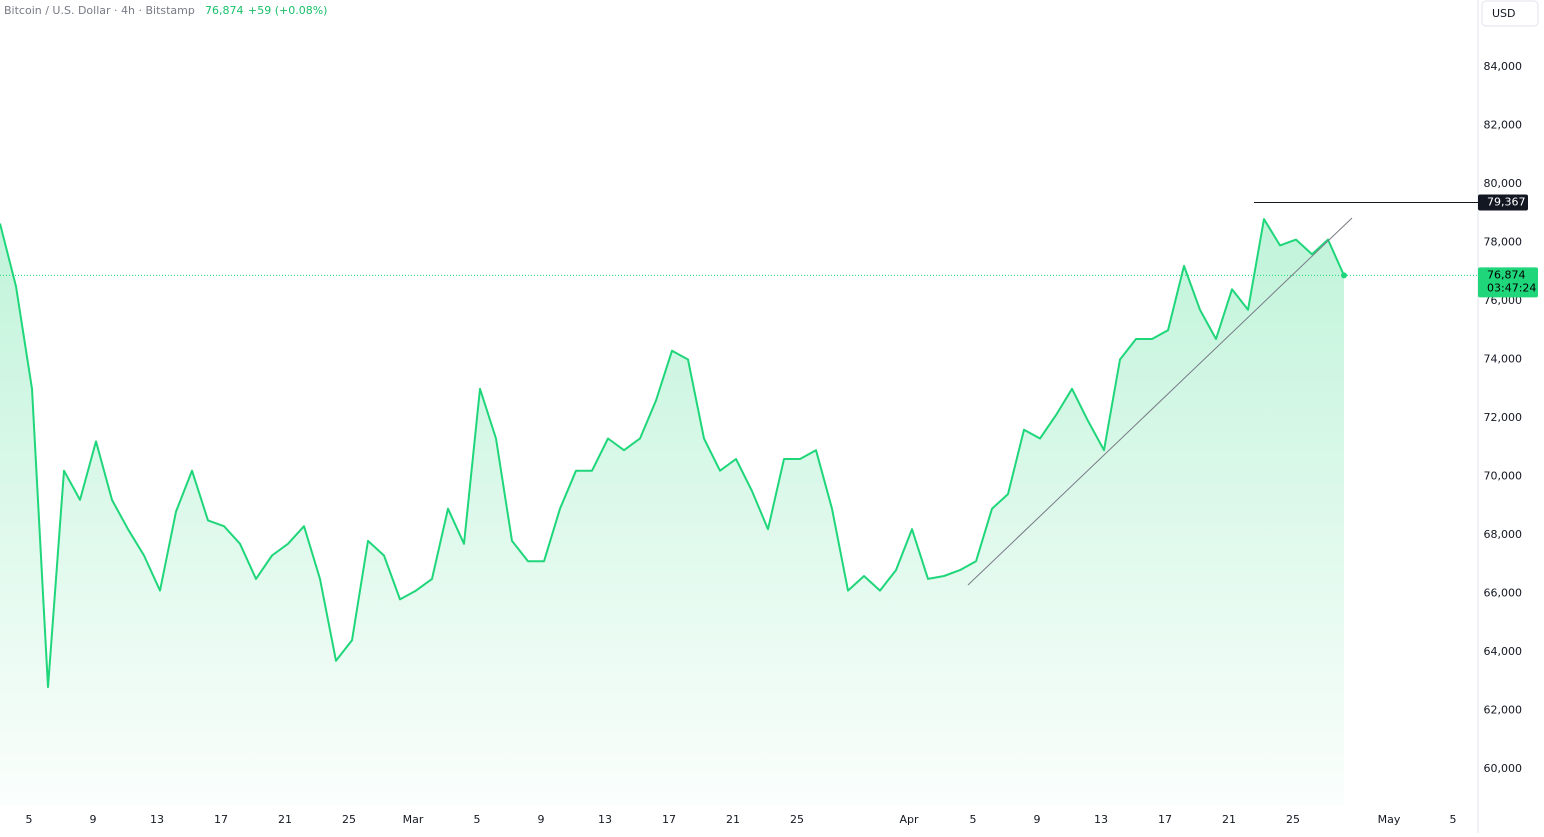 Image resolution: width=1544 pixels, height=837 pixels. I want to click on x-tick-label: Apr, so click(909, 819).